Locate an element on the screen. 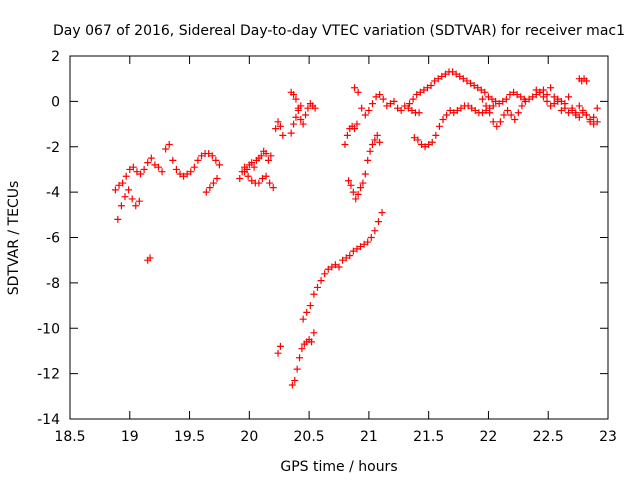 This screenshot has height=480, width=640. y-tick-label: 2 is located at coordinates (55, 57).